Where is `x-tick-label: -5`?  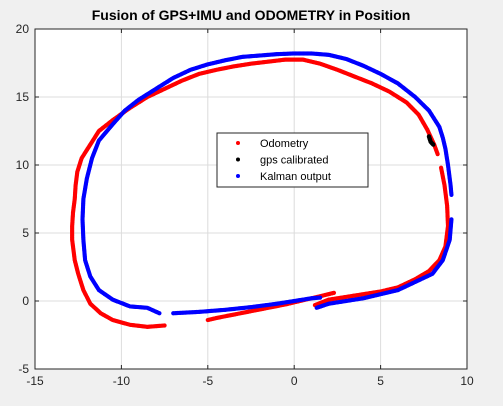
x-tick-label: -5 is located at coordinates (207, 381).